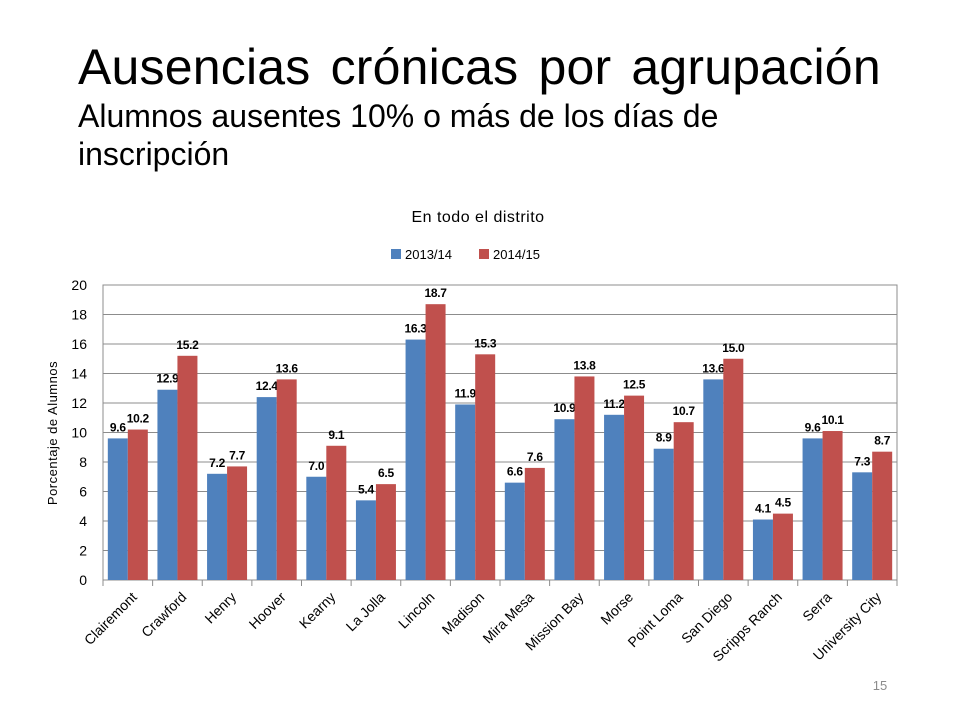 Image resolution: width=960 pixels, height=720 pixels. I want to click on data-label: 12.9, so click(167, 379).